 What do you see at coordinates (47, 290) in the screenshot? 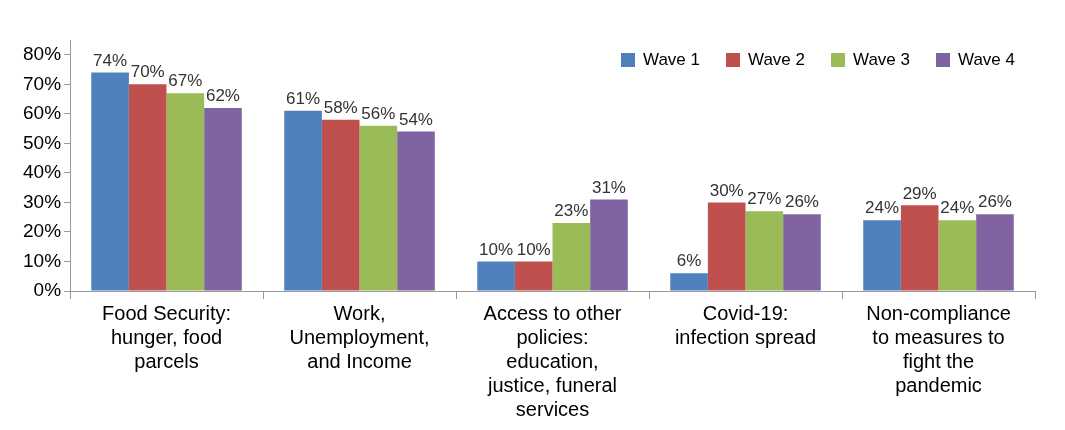
I see `y-tick-label: 0%` at bounding box center [47, 290].